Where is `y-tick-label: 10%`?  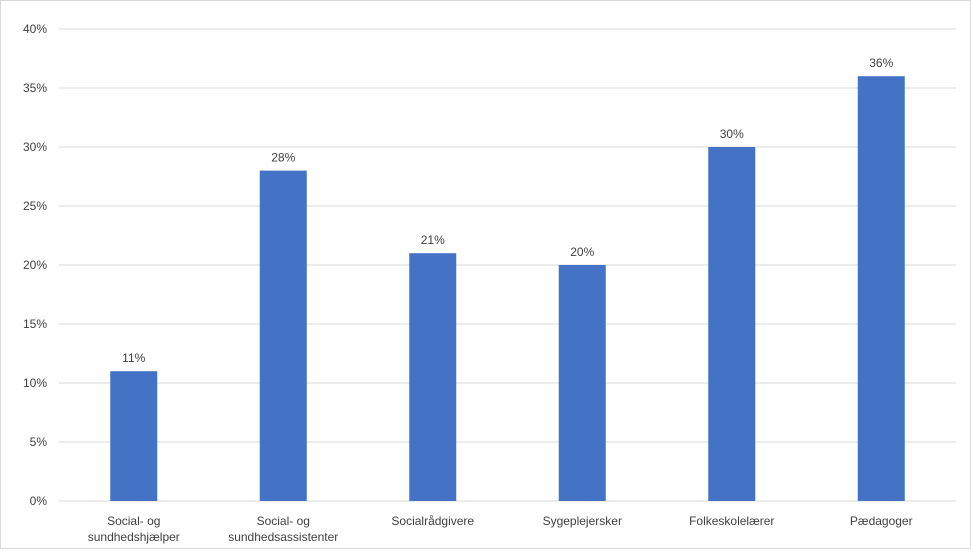
y-tick-label: 10% is located at coordinates (35, 383).